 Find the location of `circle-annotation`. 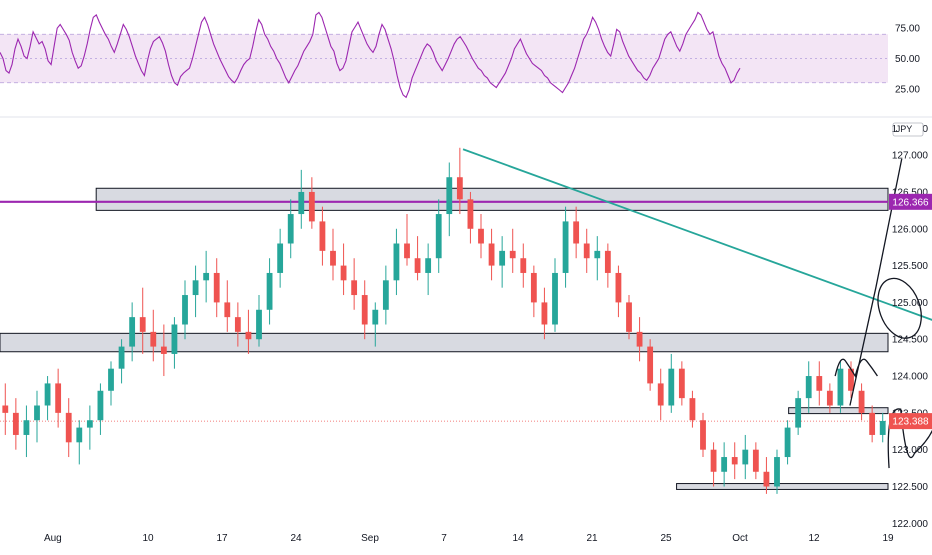

circle-annotation is located at coordinates (899, 308).